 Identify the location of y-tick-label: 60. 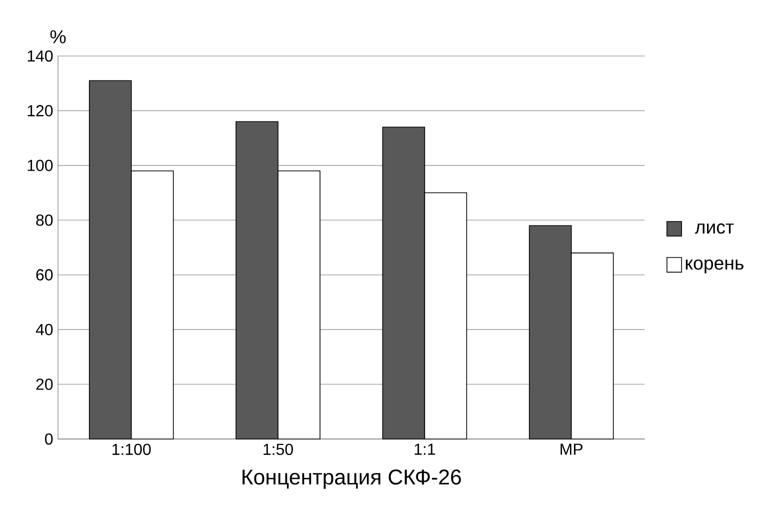
(44, 274).